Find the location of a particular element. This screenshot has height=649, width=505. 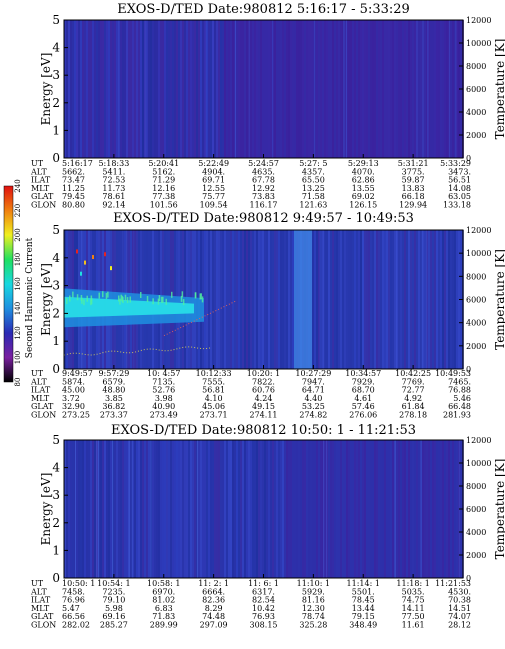

chart-title: EXOS-D/TED Date:980812 5:16:17 - 5:33:29 is located at coordinates (263, 9).